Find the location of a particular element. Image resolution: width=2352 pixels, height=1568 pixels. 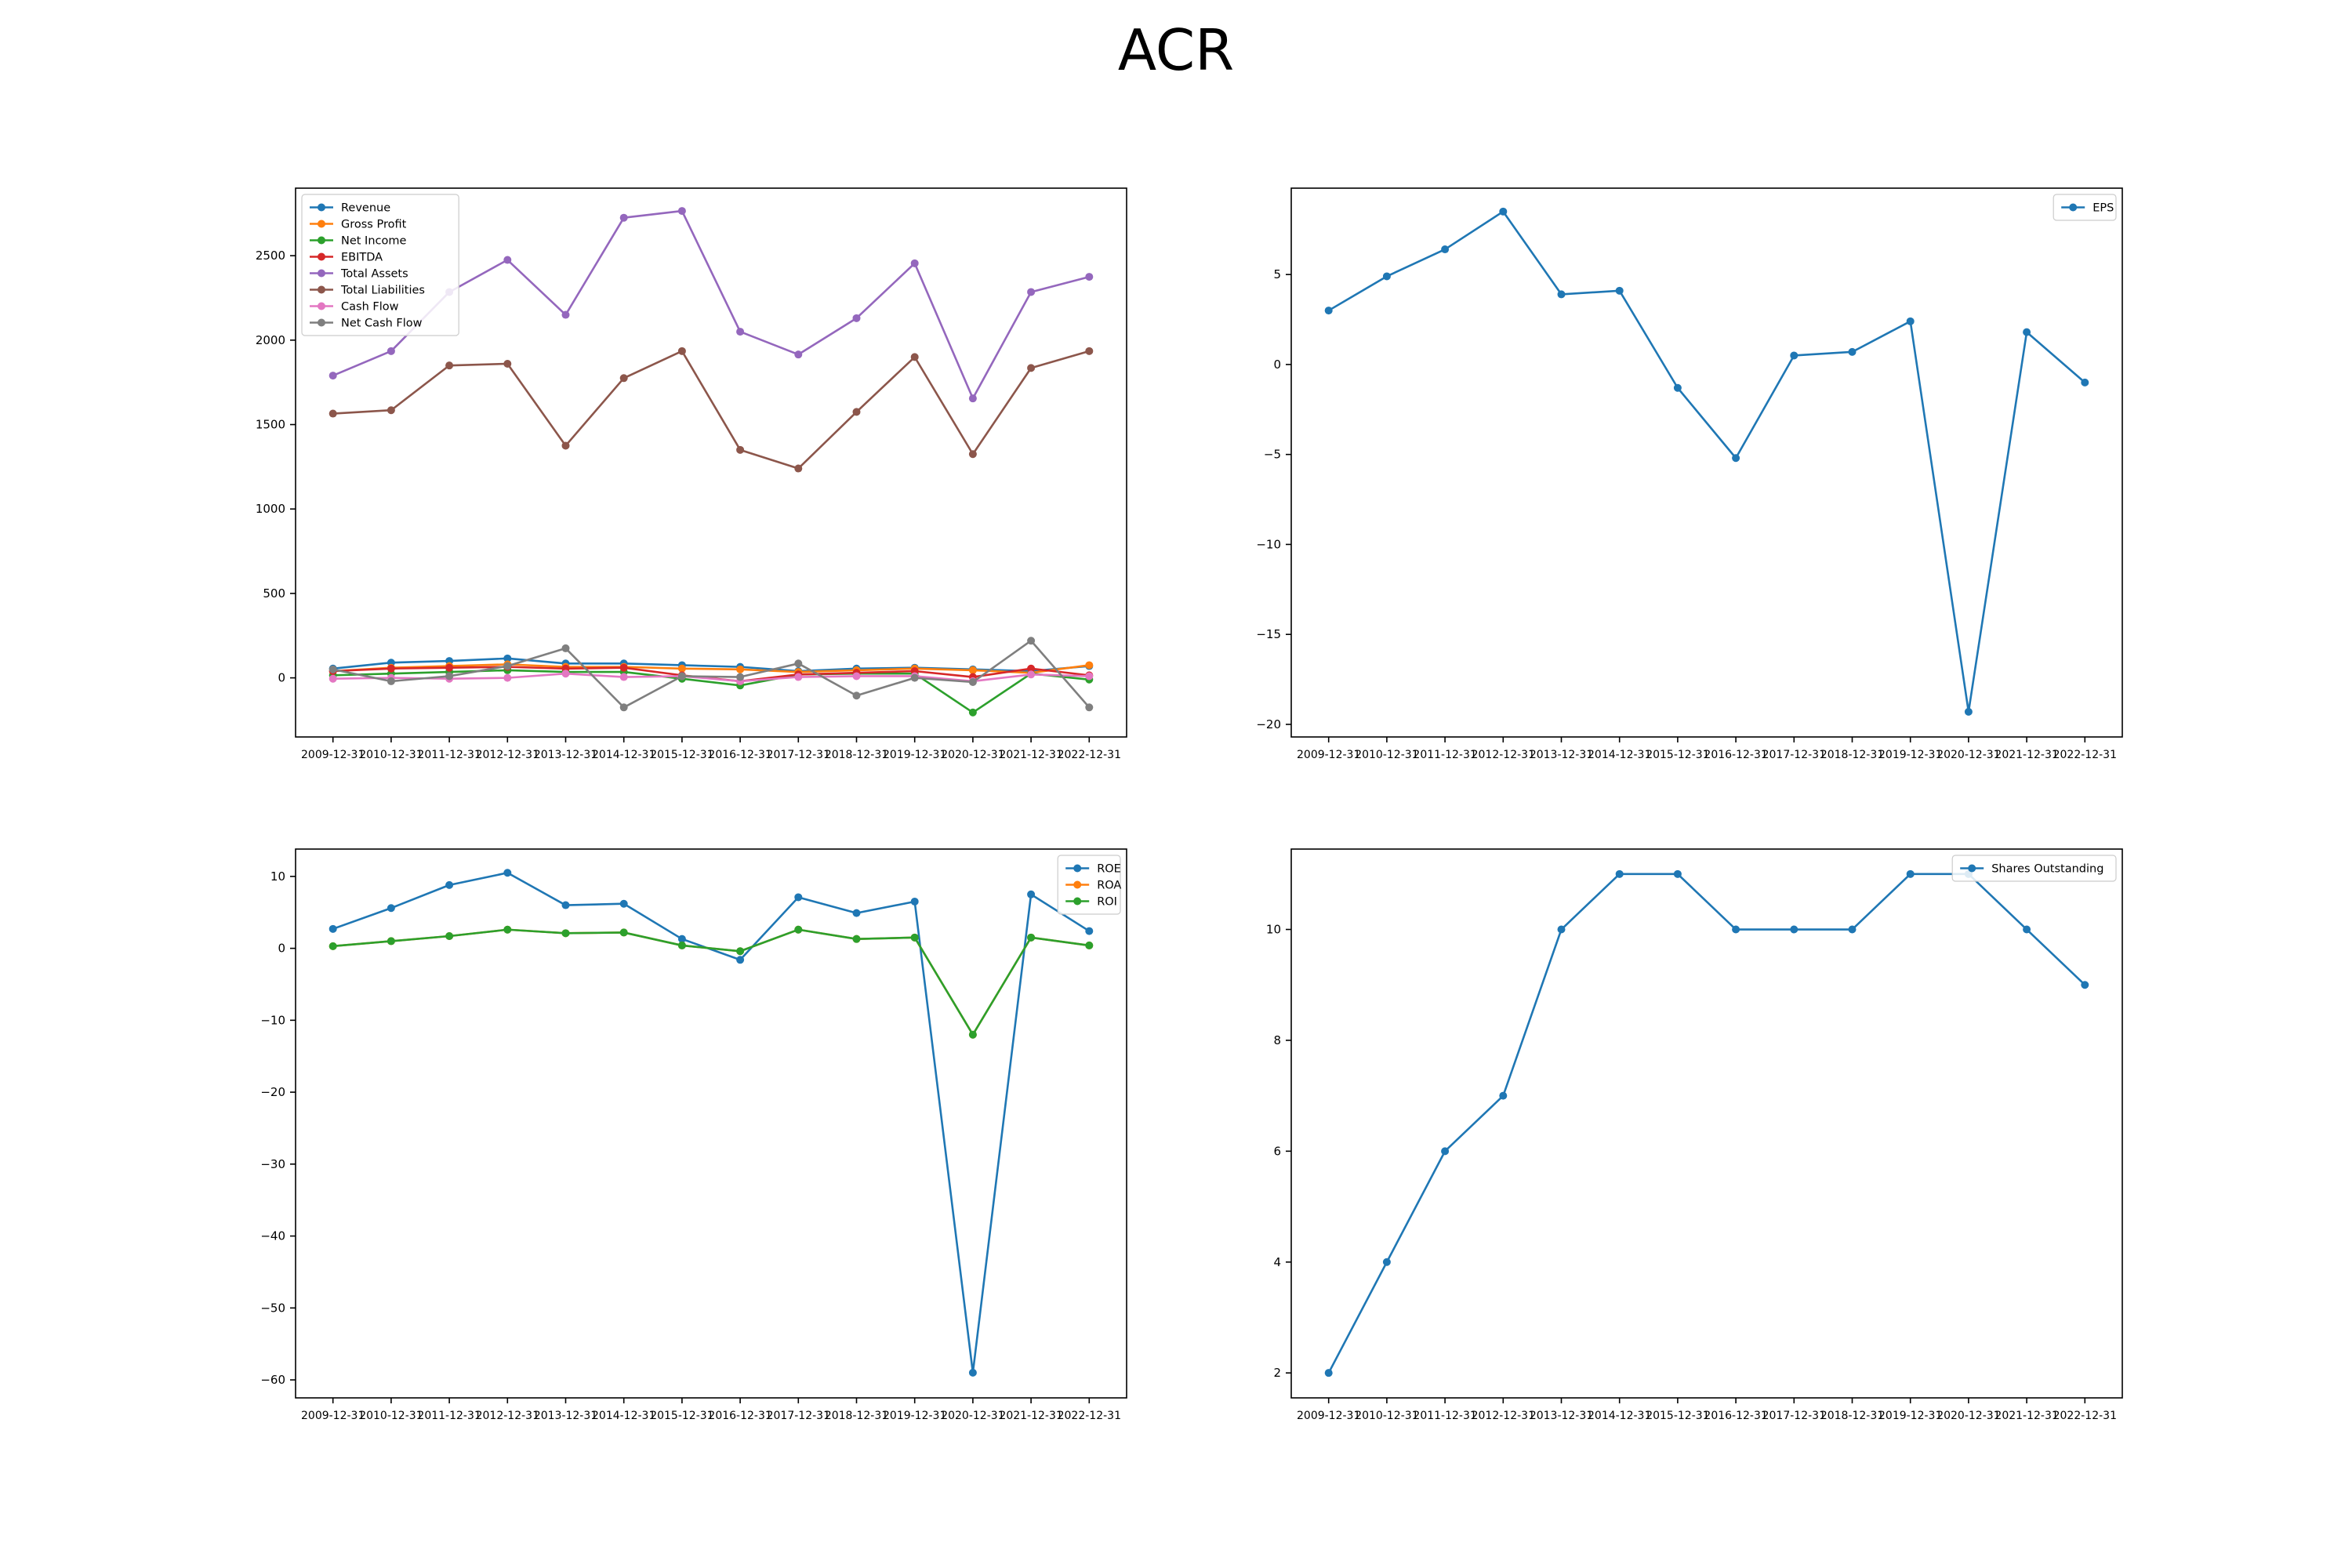

x-tick-label: 2010-12-31 is located at coordinates (1386, 1416).